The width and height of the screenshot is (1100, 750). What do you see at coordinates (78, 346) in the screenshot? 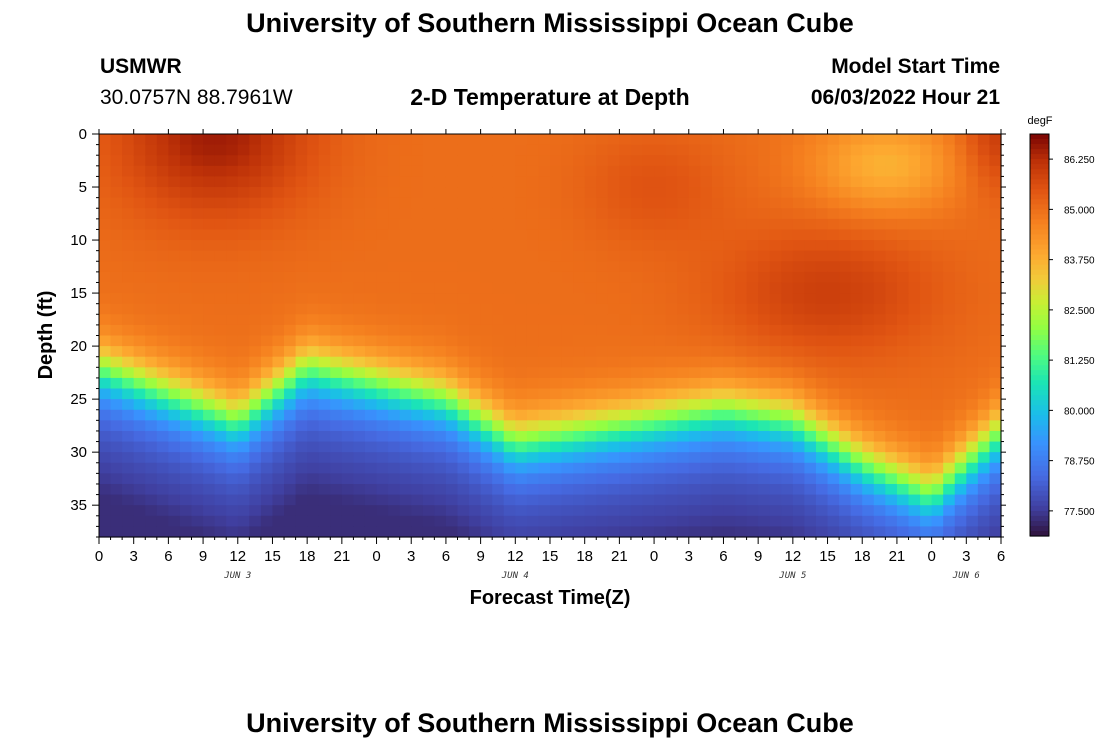
I see `y-tick-label: 20` at bounding box center [78, 346].